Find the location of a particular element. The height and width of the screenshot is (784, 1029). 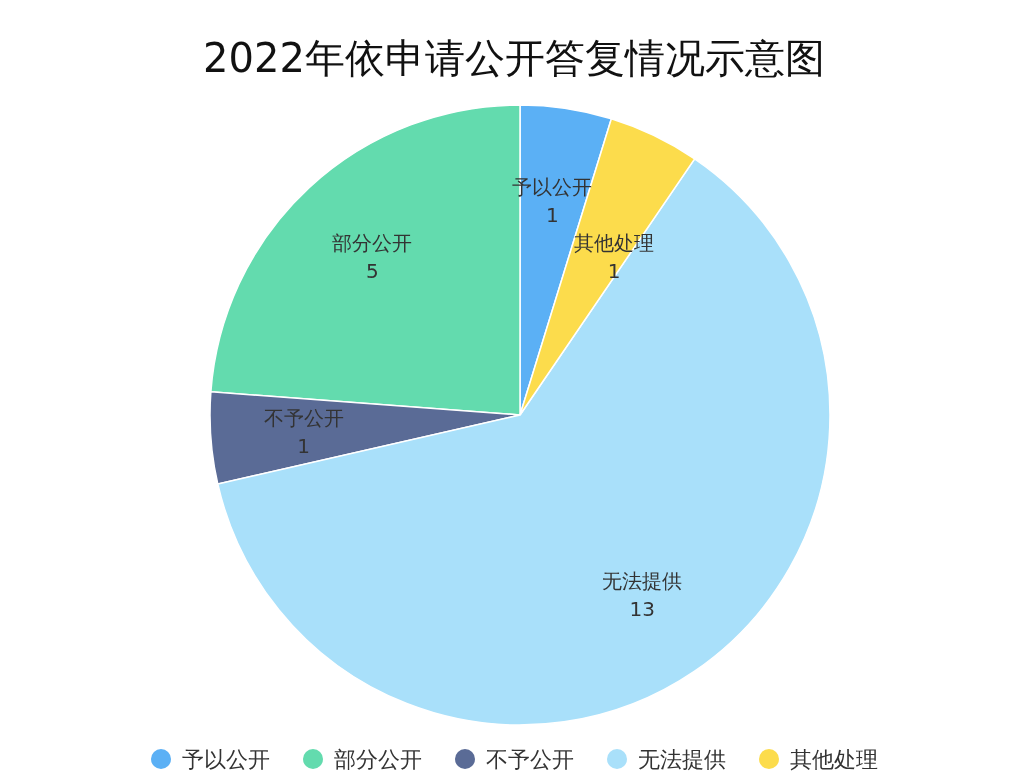

slice-label: 部分公开 is located at coordinates (372, 242).